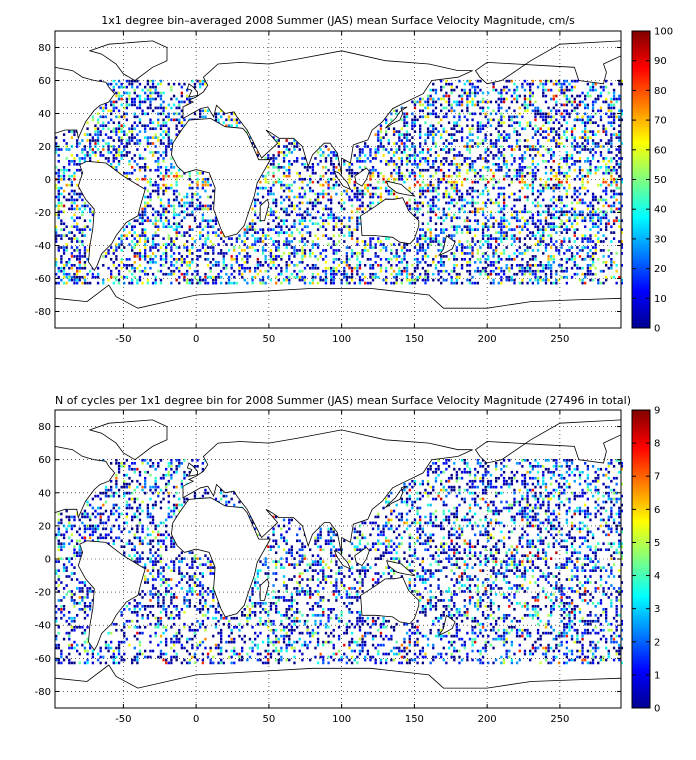 This screenshot has width=696, height=760. Describe the element at coordinates (660, 239) in the screenshot. I see `colorbar-tick-label: 30` at that location.